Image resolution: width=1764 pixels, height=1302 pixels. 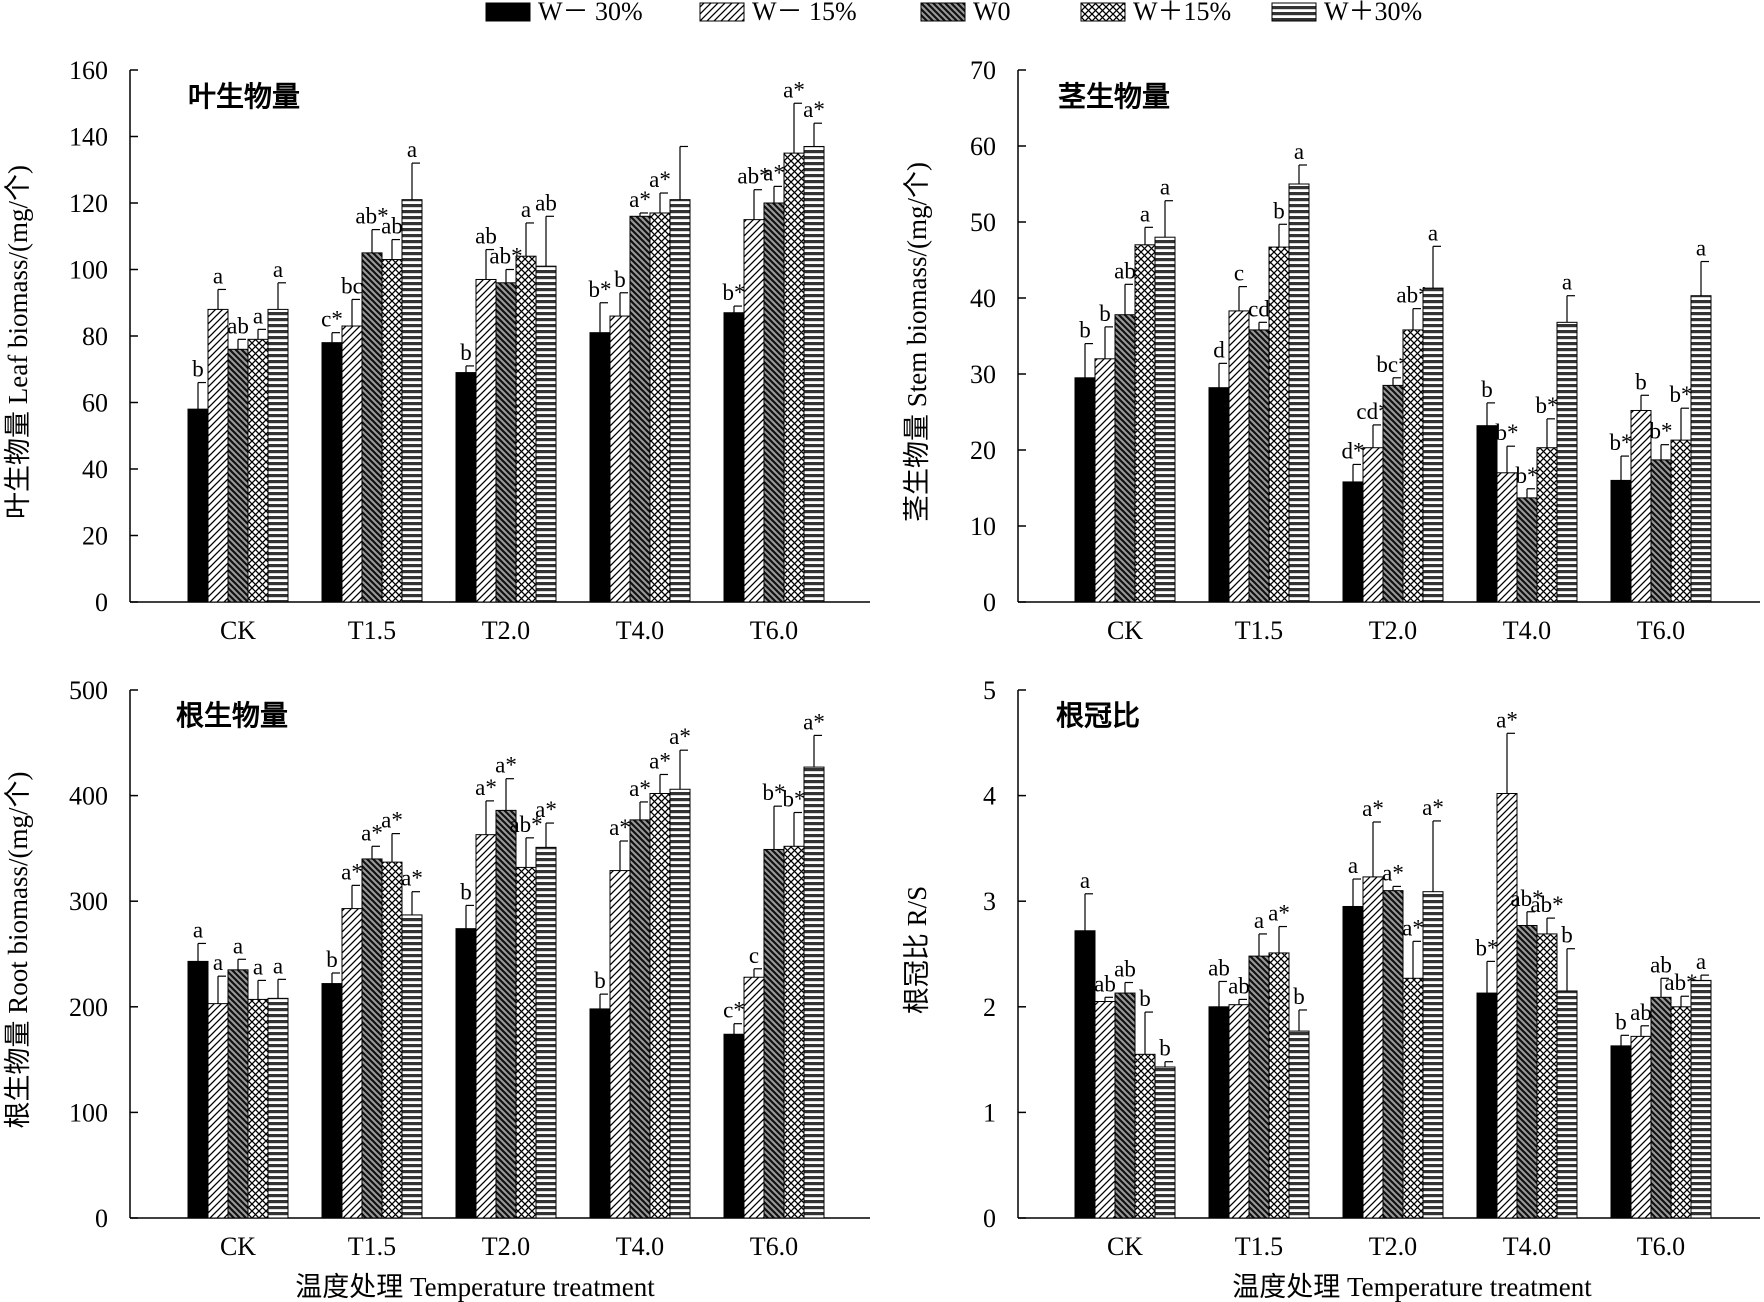 I want to click on x-tick-label: T6.0, so click(x=1661, y=1246).